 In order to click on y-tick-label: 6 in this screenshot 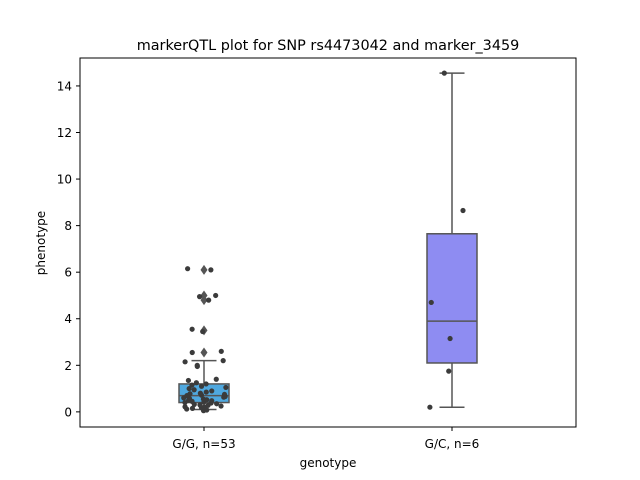, I will do `click(68, 273)`.